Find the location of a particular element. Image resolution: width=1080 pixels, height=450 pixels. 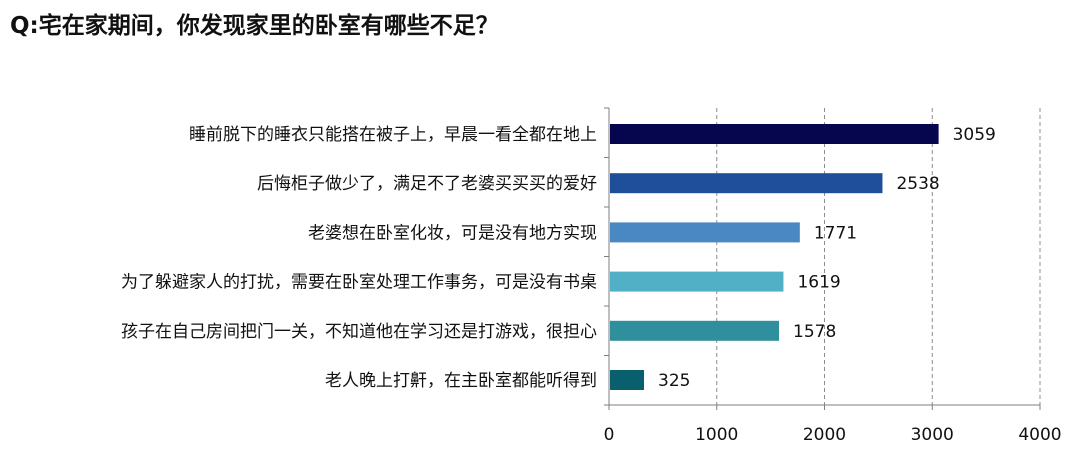

data-label: 1578 is located at coordinates (814, 332).